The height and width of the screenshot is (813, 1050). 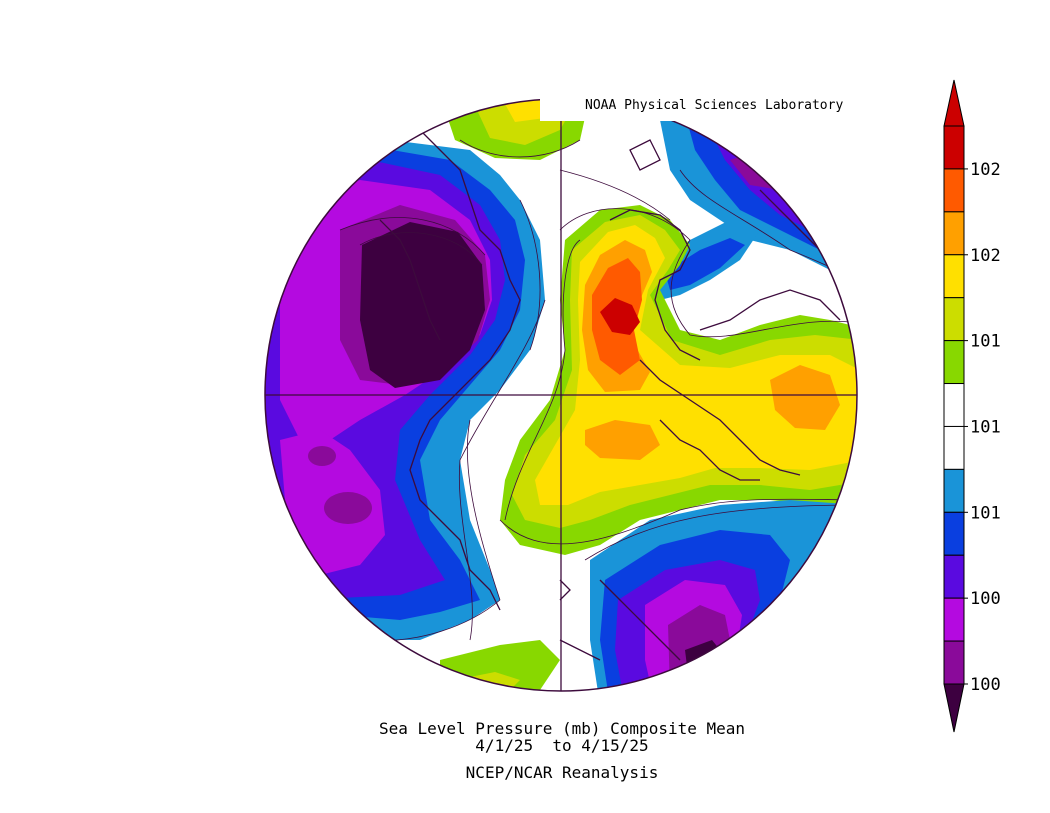 I want to click on colorbar-label: 1008, so click(x=985, y=599).